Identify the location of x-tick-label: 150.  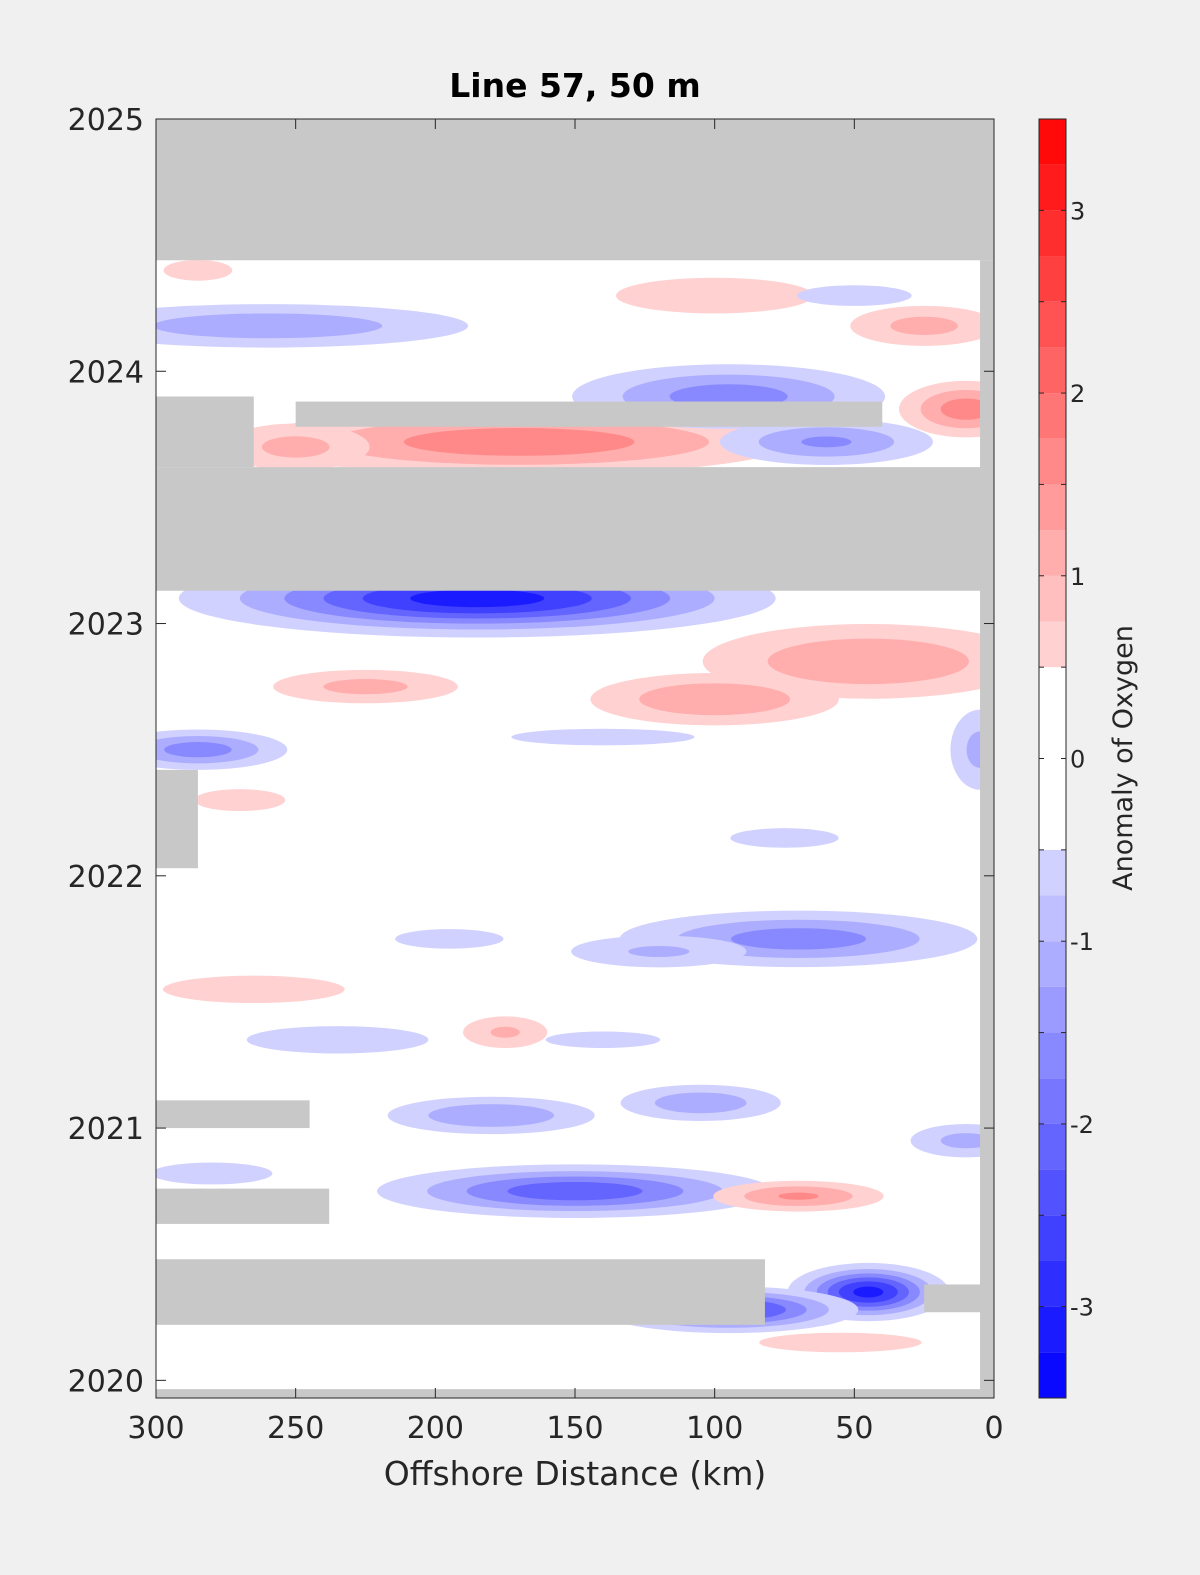
(574, 1428).